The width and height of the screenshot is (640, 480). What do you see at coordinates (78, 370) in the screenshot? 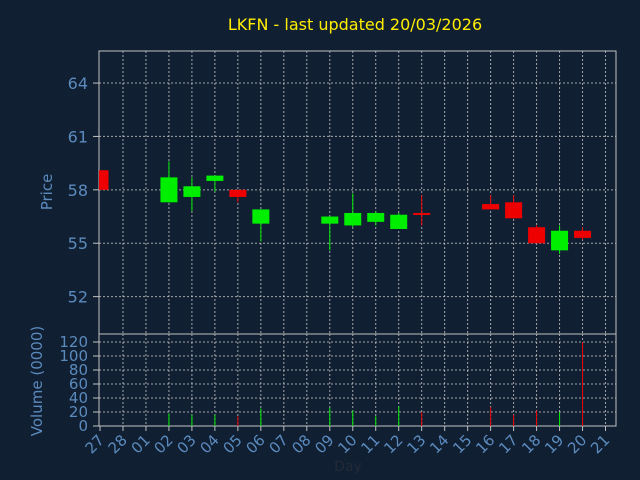
I see `volume-tick-label: 80` at bounding box center [78, 370].